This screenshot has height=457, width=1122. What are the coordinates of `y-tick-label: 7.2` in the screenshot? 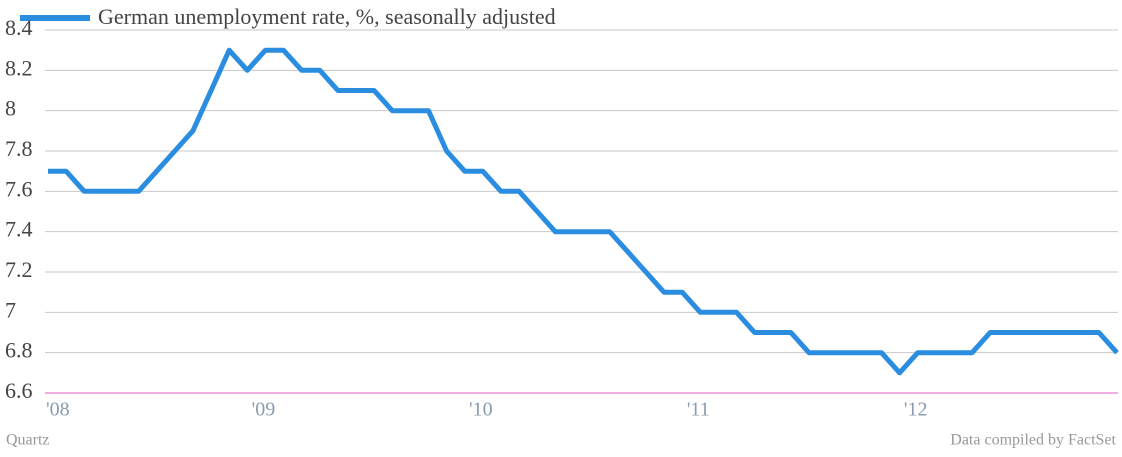 It's located at (19, 269).